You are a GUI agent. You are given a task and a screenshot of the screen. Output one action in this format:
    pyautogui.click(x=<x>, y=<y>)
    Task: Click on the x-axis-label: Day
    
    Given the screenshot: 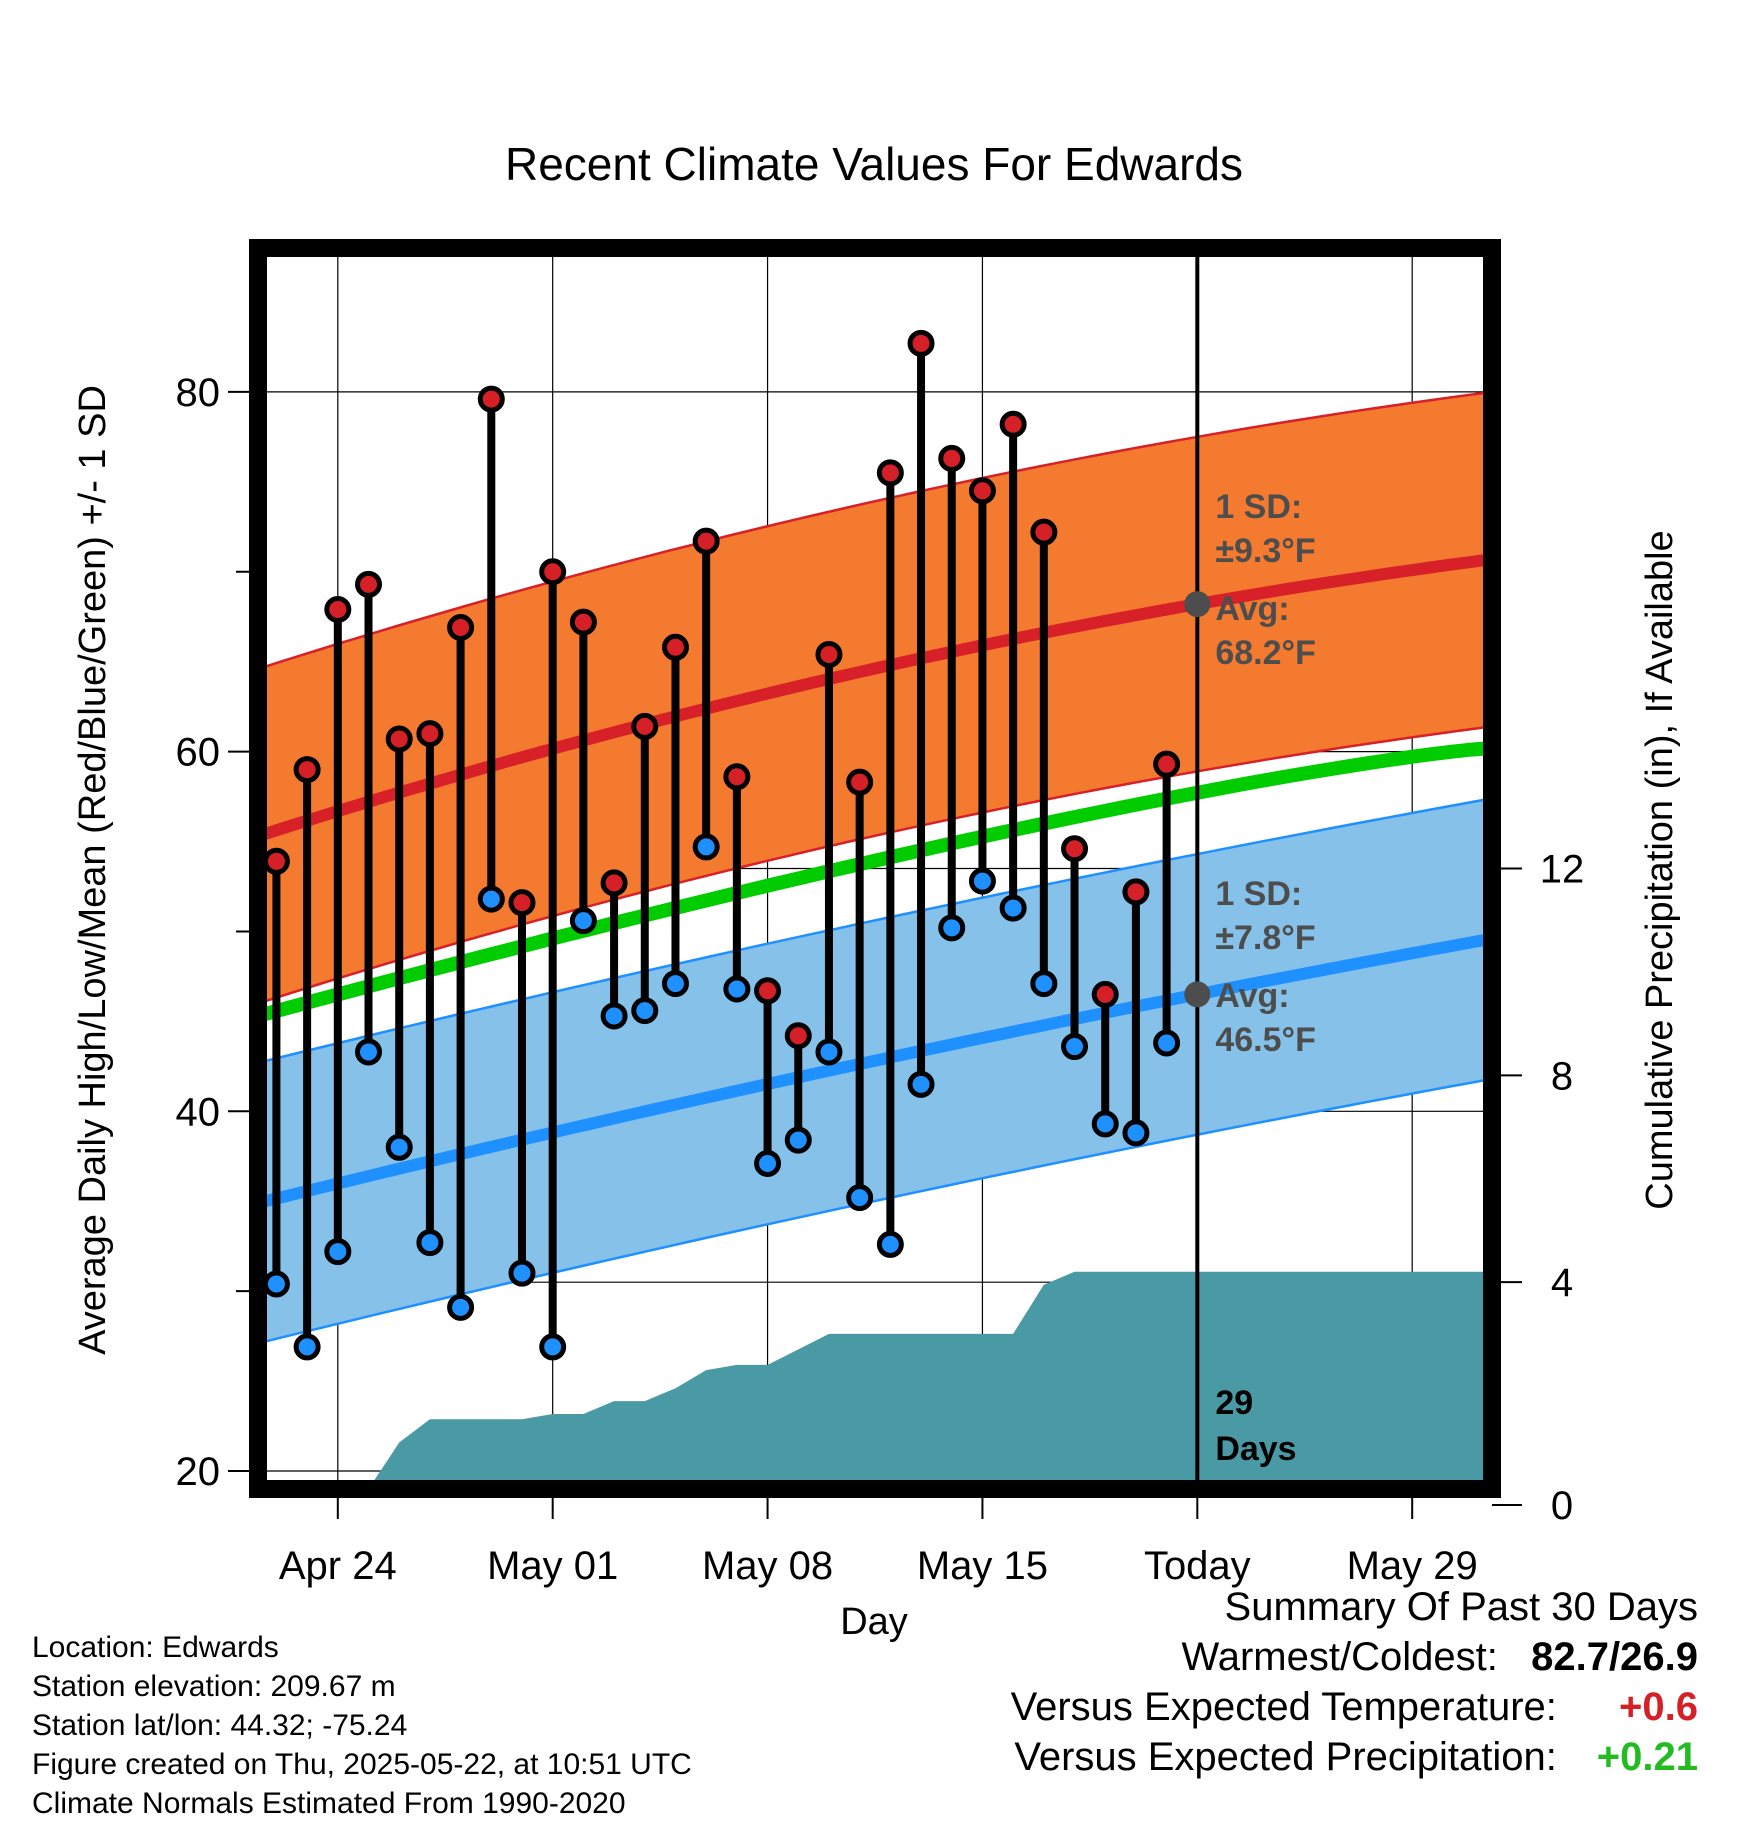 What is the action you would take?
    pyautogui.click(x=874, y=1622)
    